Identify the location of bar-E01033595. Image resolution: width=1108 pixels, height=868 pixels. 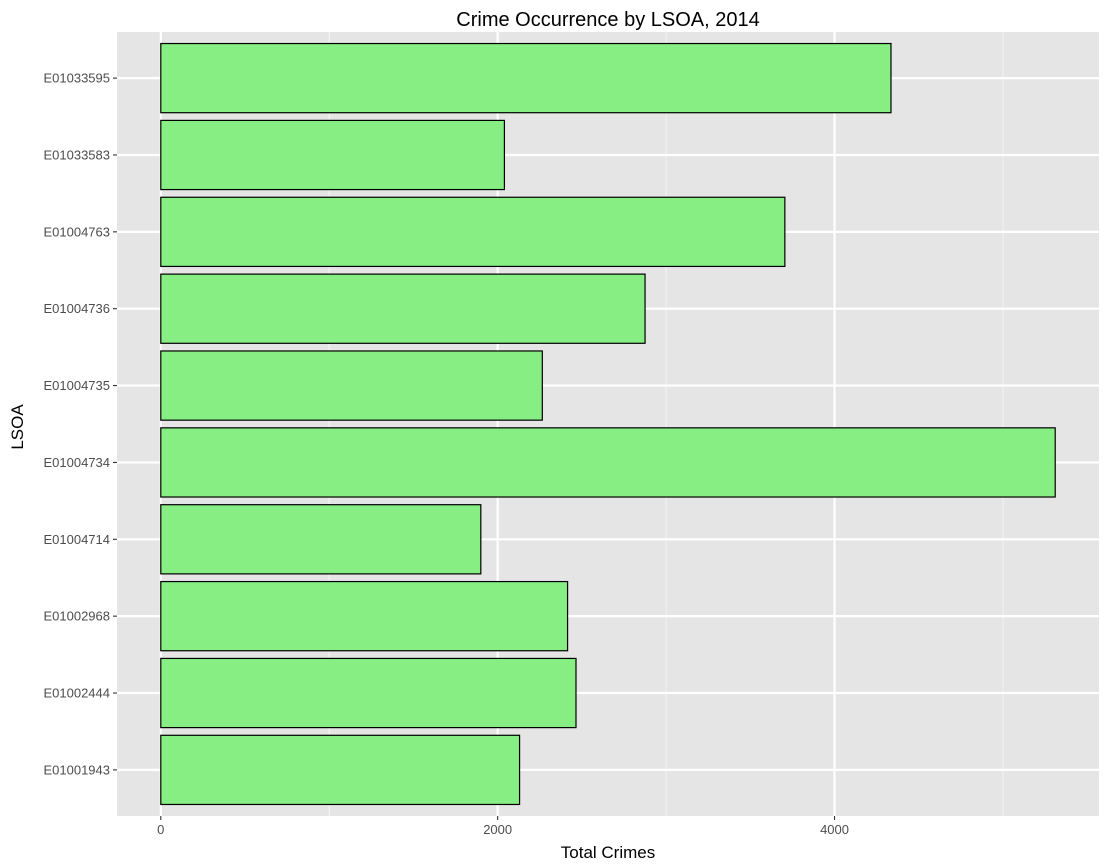
(526, 78).